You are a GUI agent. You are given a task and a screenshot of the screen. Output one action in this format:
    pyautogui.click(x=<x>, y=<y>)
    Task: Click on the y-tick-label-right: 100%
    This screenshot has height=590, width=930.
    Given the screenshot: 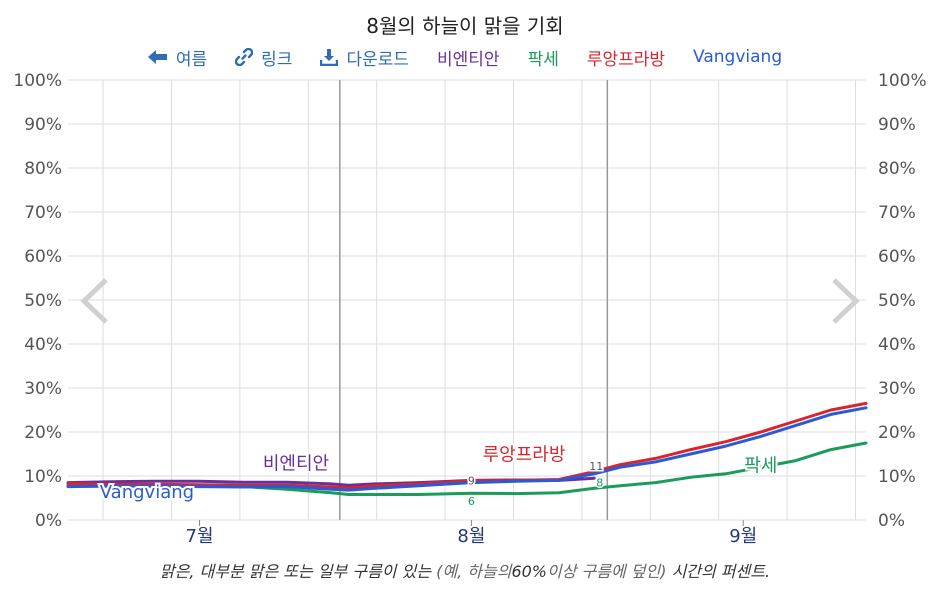 What is the action you would take?
    pyautogui.click(x=902, y=81)
    